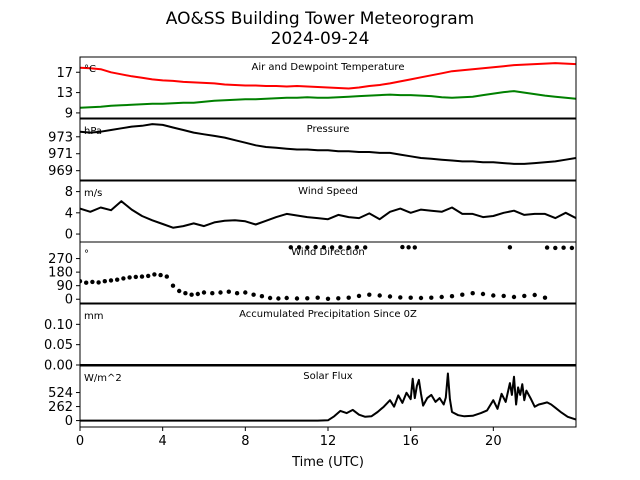 This screenshot has height=480, width=640. Describe the element at coordinates (60, 137) in the screenshot. I see `y-tick-label: 973` at that location.